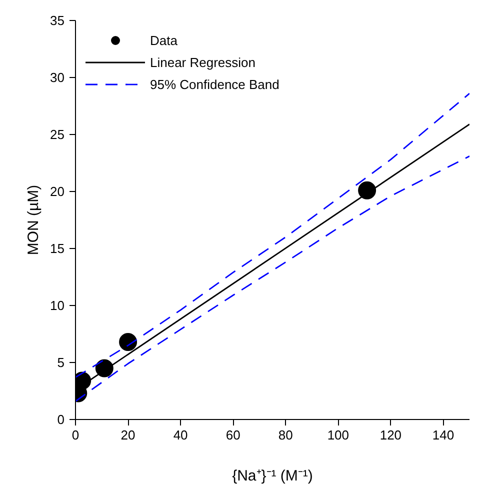  I want to click on legend-label: 95% Confidence Band, so click(215, 84).